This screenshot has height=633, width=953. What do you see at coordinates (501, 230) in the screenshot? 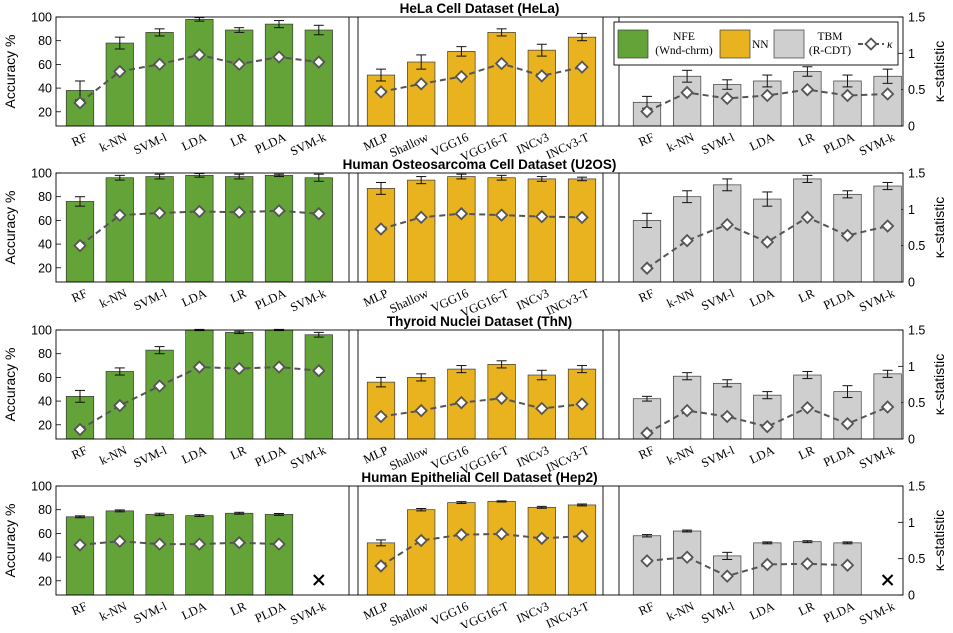
I see `bar-NN-VGG16-T` at bounding box center [501, 230].